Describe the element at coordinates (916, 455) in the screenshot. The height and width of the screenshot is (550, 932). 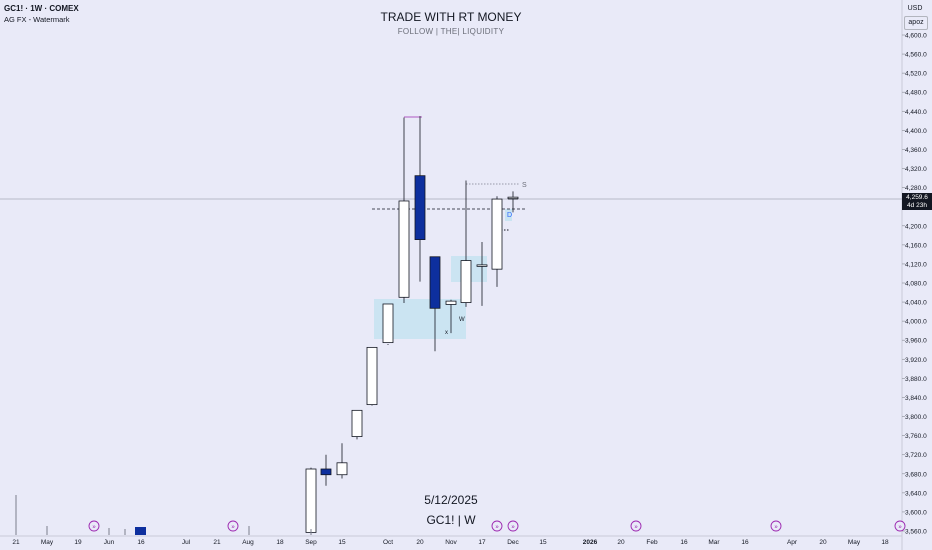
I see `price-tick-label: 3,720.0` at that location.